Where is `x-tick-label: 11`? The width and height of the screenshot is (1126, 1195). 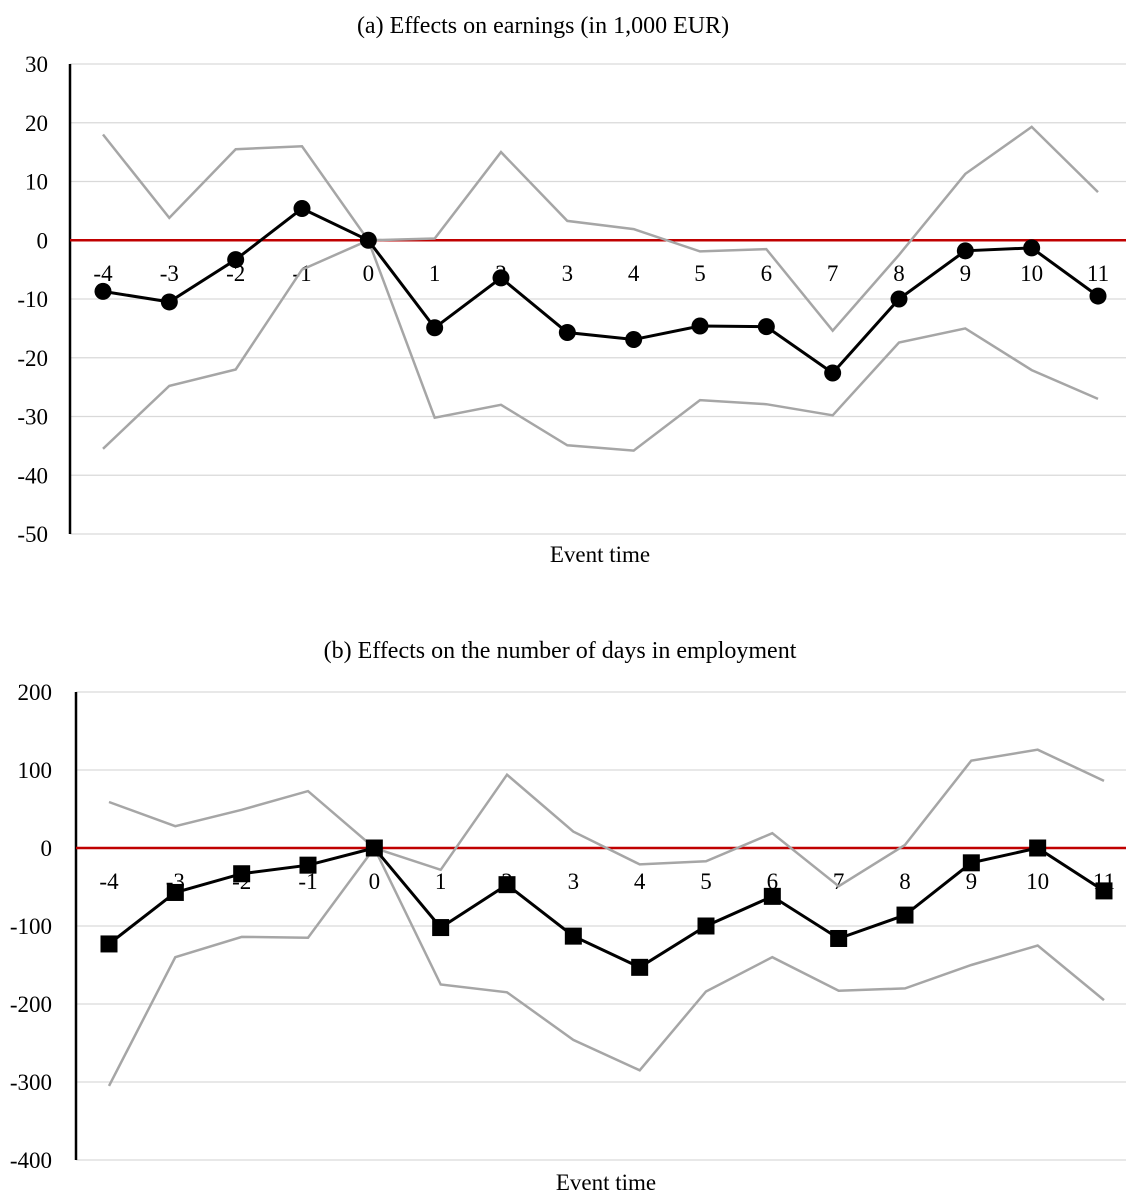
x-tick-label: 11 is located at coordinates (1098, 273).